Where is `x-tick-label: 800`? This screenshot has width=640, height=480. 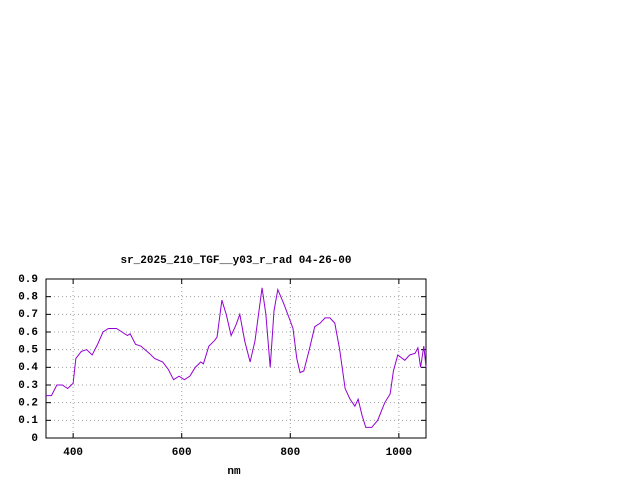
x-tick-label: 800 is located at coordinates (290, 453).